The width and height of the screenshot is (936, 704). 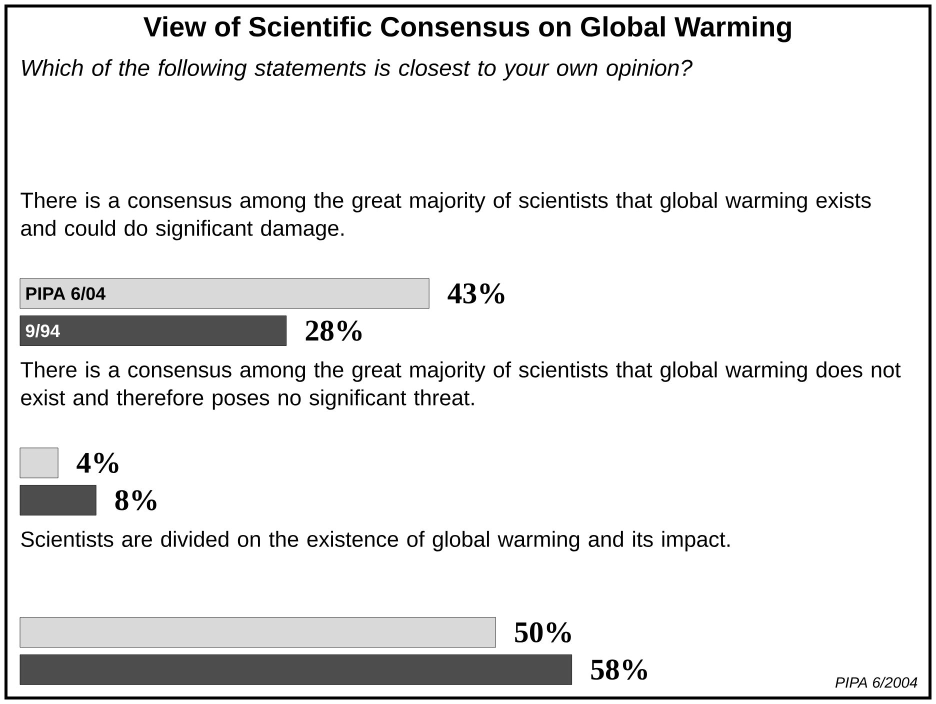 What do you see at coordinates (66, 293) in the screenshot?
I see `series-label: PIPA 6/04` at bounding box center [66, 293].